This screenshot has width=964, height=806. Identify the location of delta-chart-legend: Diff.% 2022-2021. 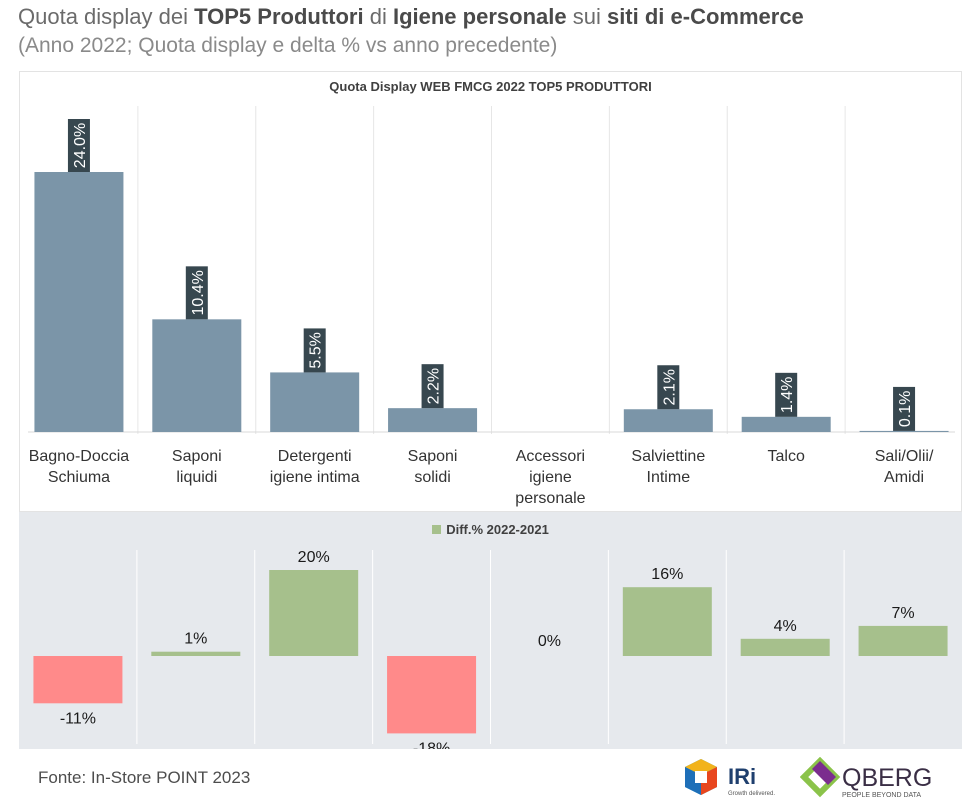
(490, 529).